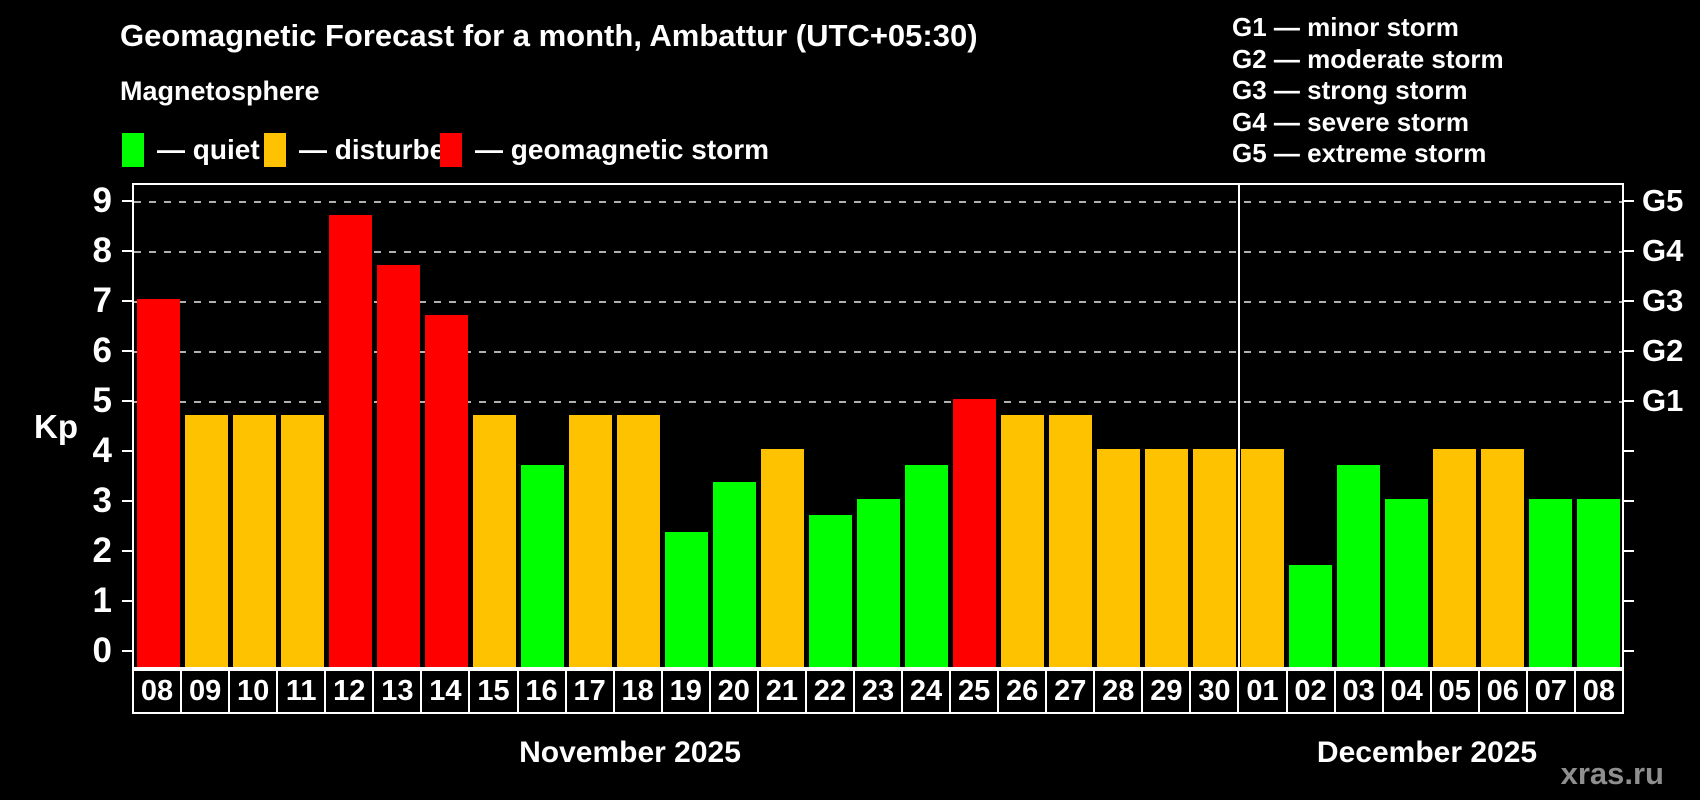  Describe the element at coordinates (102, 250) in the screenshot. I see `y-tick-label-8: 8` at that location.